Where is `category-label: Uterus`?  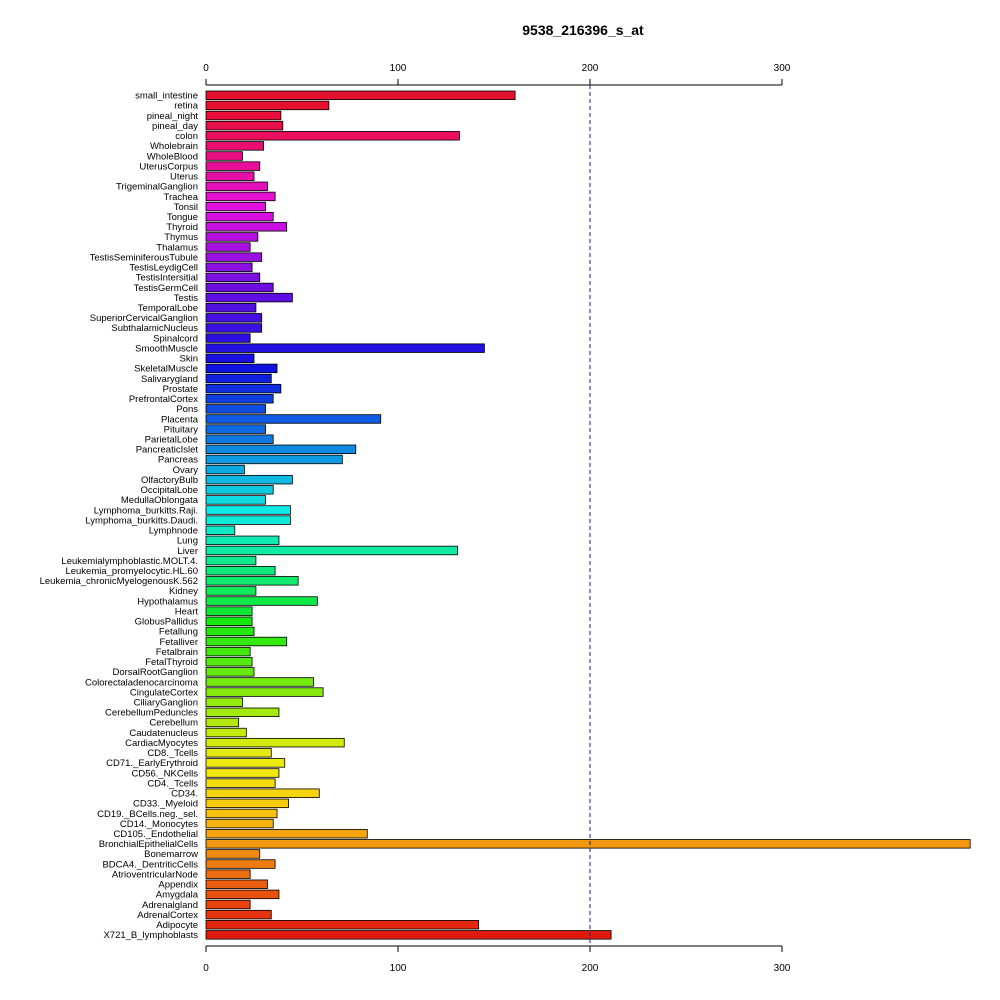 category-label: Uterus is located at coordinates (184, 177).